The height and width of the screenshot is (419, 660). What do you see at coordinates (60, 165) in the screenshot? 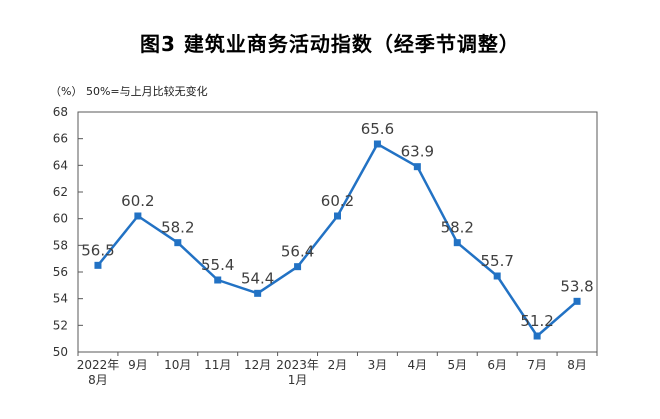
I see `y-tick-label: 64` at bounding box center [60, 165].